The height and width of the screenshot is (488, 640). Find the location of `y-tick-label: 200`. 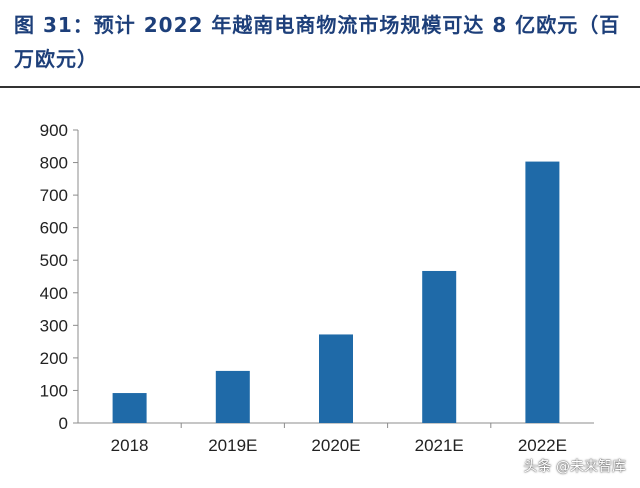

y-tick-label: 200 is located at coordinates (54, 358).